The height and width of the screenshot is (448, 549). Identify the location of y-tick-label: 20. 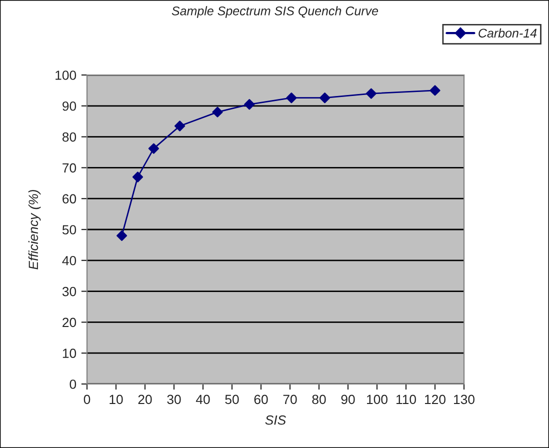
(69, 323).